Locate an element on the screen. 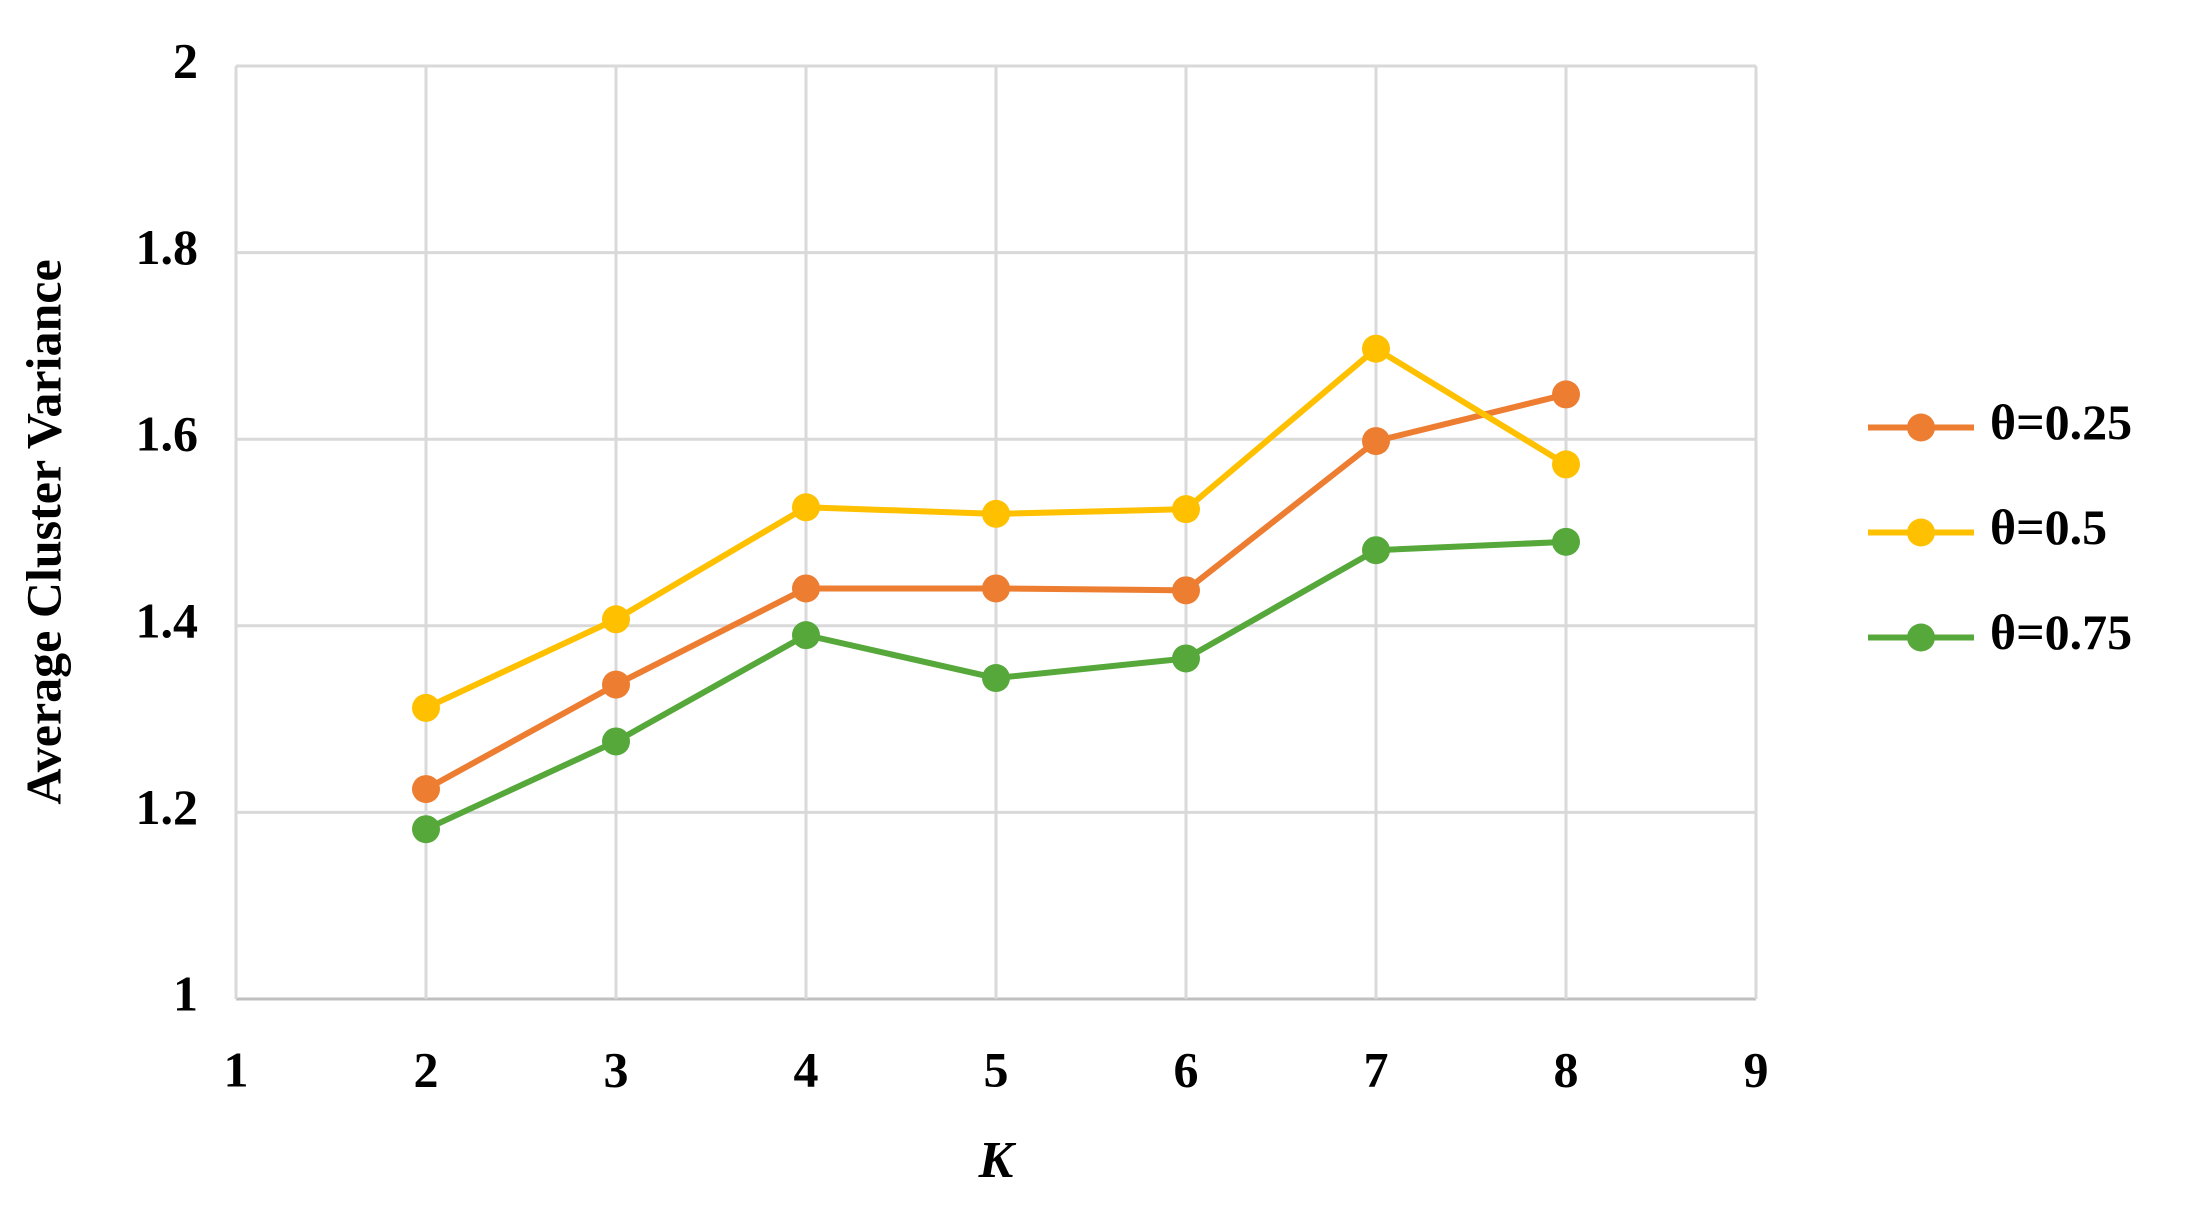 Image resolution: width=2203 pixels, height=1208 pixels. y-tick-label: 1.2 is located at coordinates (167, 807).